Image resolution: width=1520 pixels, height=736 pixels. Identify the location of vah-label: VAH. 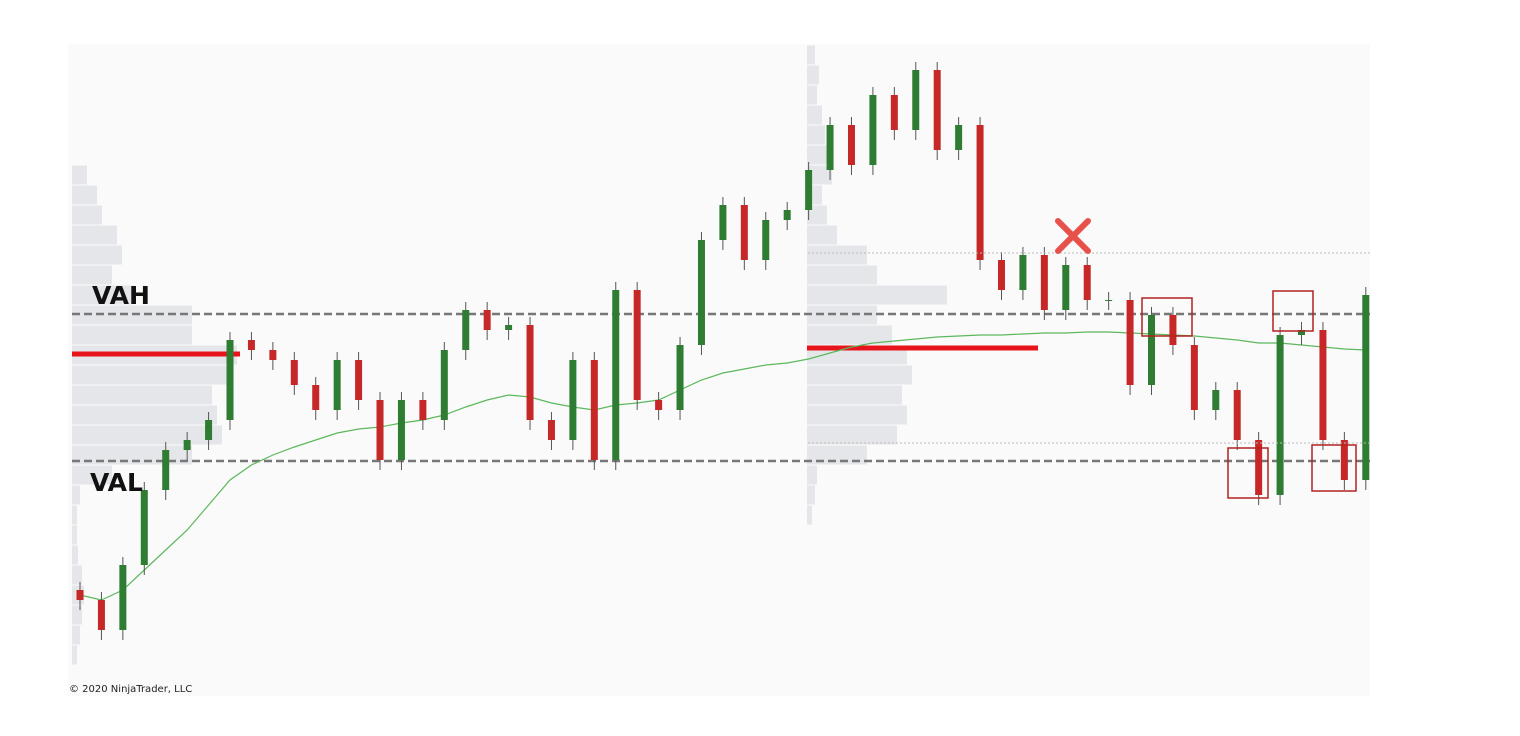
(121, 295).